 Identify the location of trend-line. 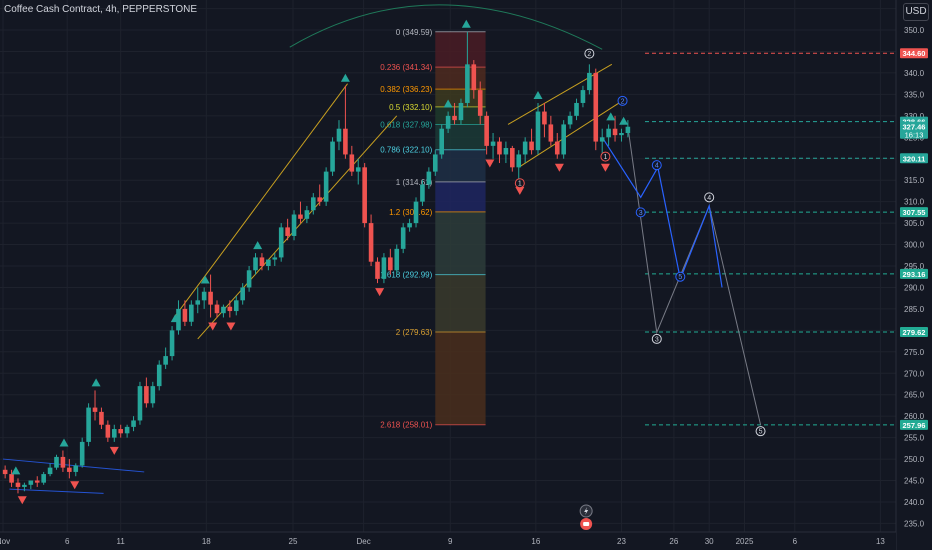
(56, 491).